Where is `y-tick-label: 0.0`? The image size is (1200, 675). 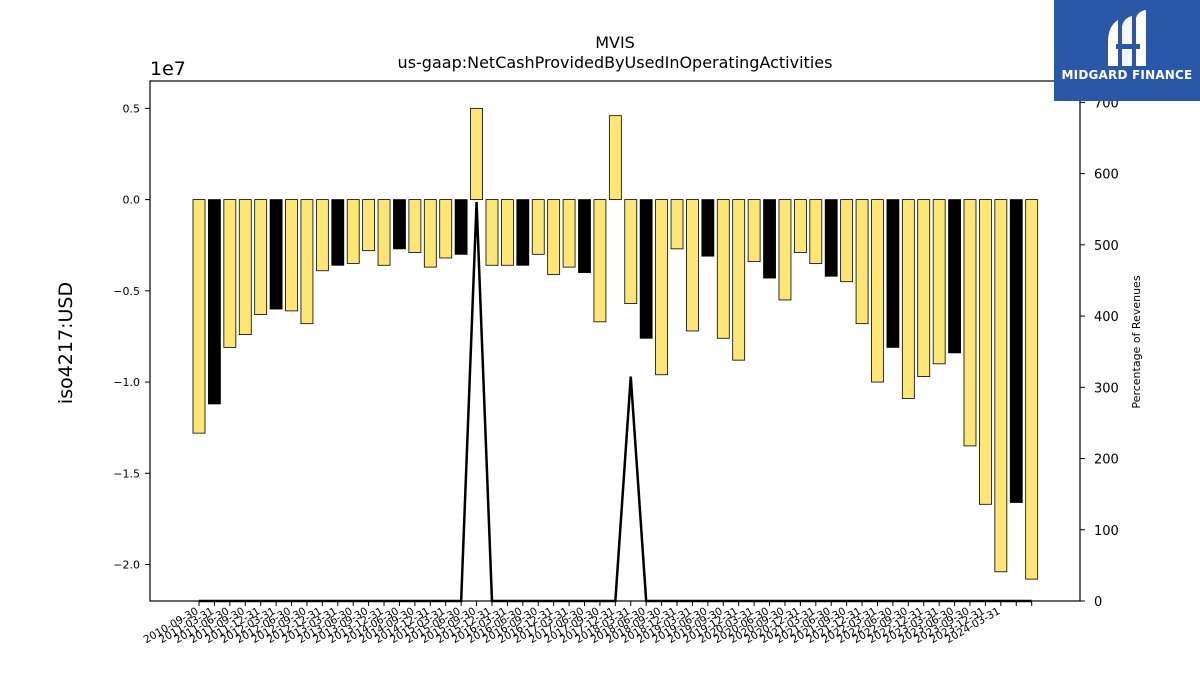
y-tick-label: 0.0 is located at coordinates (132, 200).